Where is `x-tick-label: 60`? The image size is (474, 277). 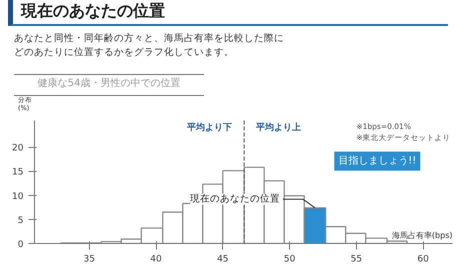
x-tick-label: 60 is located at coordinates (423, 259).